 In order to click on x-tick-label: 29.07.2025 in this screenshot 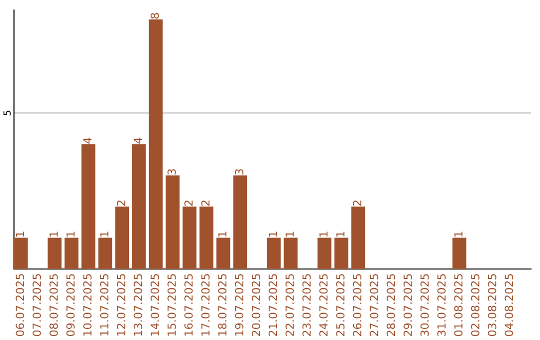, I will do `click(408, 305)`.